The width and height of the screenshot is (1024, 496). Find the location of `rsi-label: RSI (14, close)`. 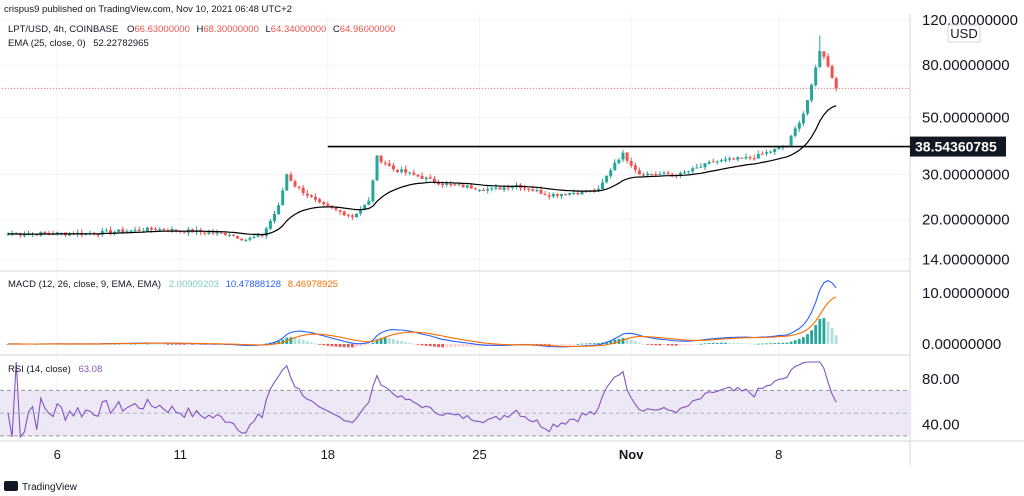

rsi-label: RSI (14, close) is located at coordinates (39, 369).